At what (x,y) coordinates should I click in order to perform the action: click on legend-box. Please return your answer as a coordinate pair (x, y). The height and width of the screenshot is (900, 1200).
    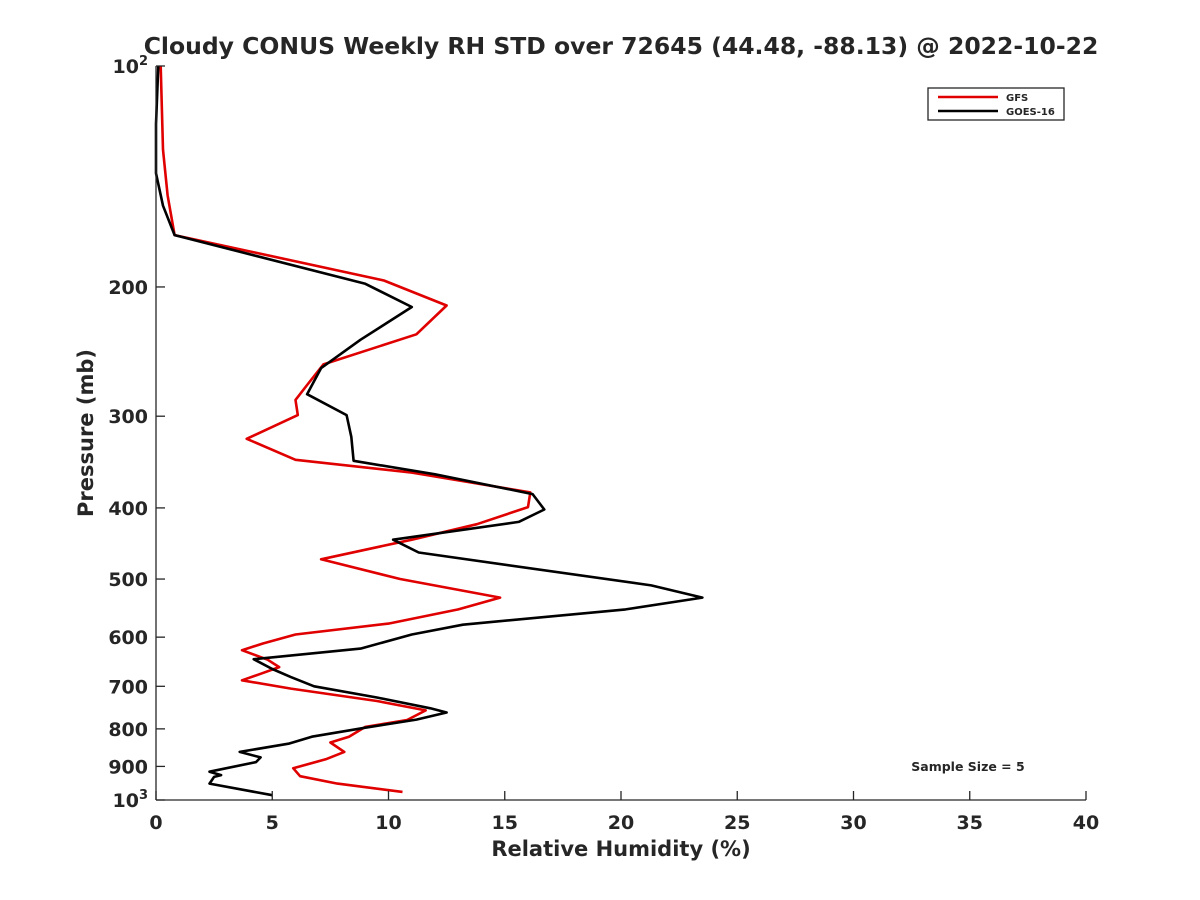
    Looking at the image, I should click on (996, 104).